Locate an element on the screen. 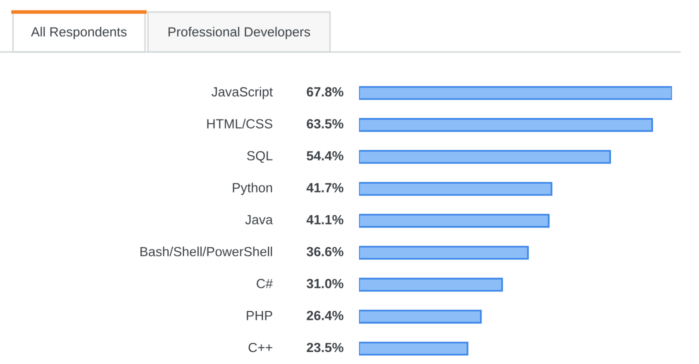 Image resolution: width=699 pixels, height=364 pixels. data-label: 41.7% is located at coordinates (325, 187).